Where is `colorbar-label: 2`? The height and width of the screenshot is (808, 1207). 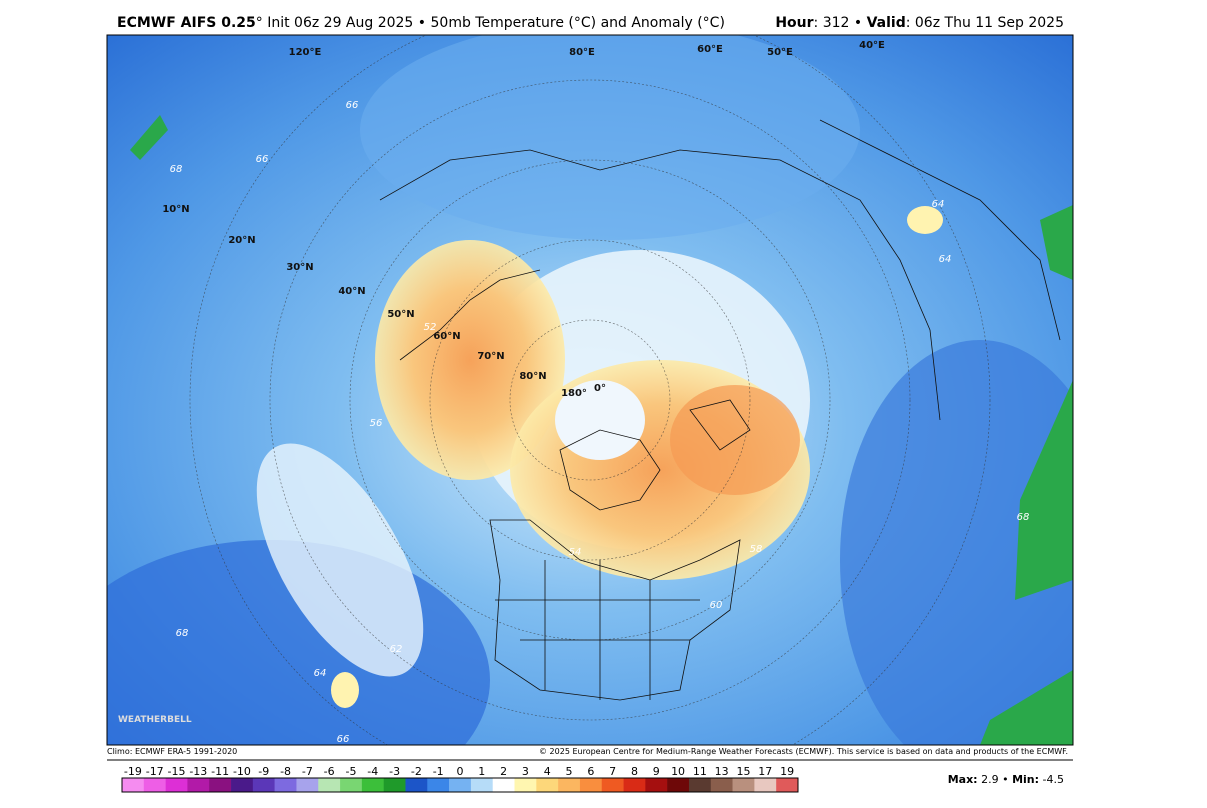
colorbar-label: 2 is located at coordinates (503, 771).